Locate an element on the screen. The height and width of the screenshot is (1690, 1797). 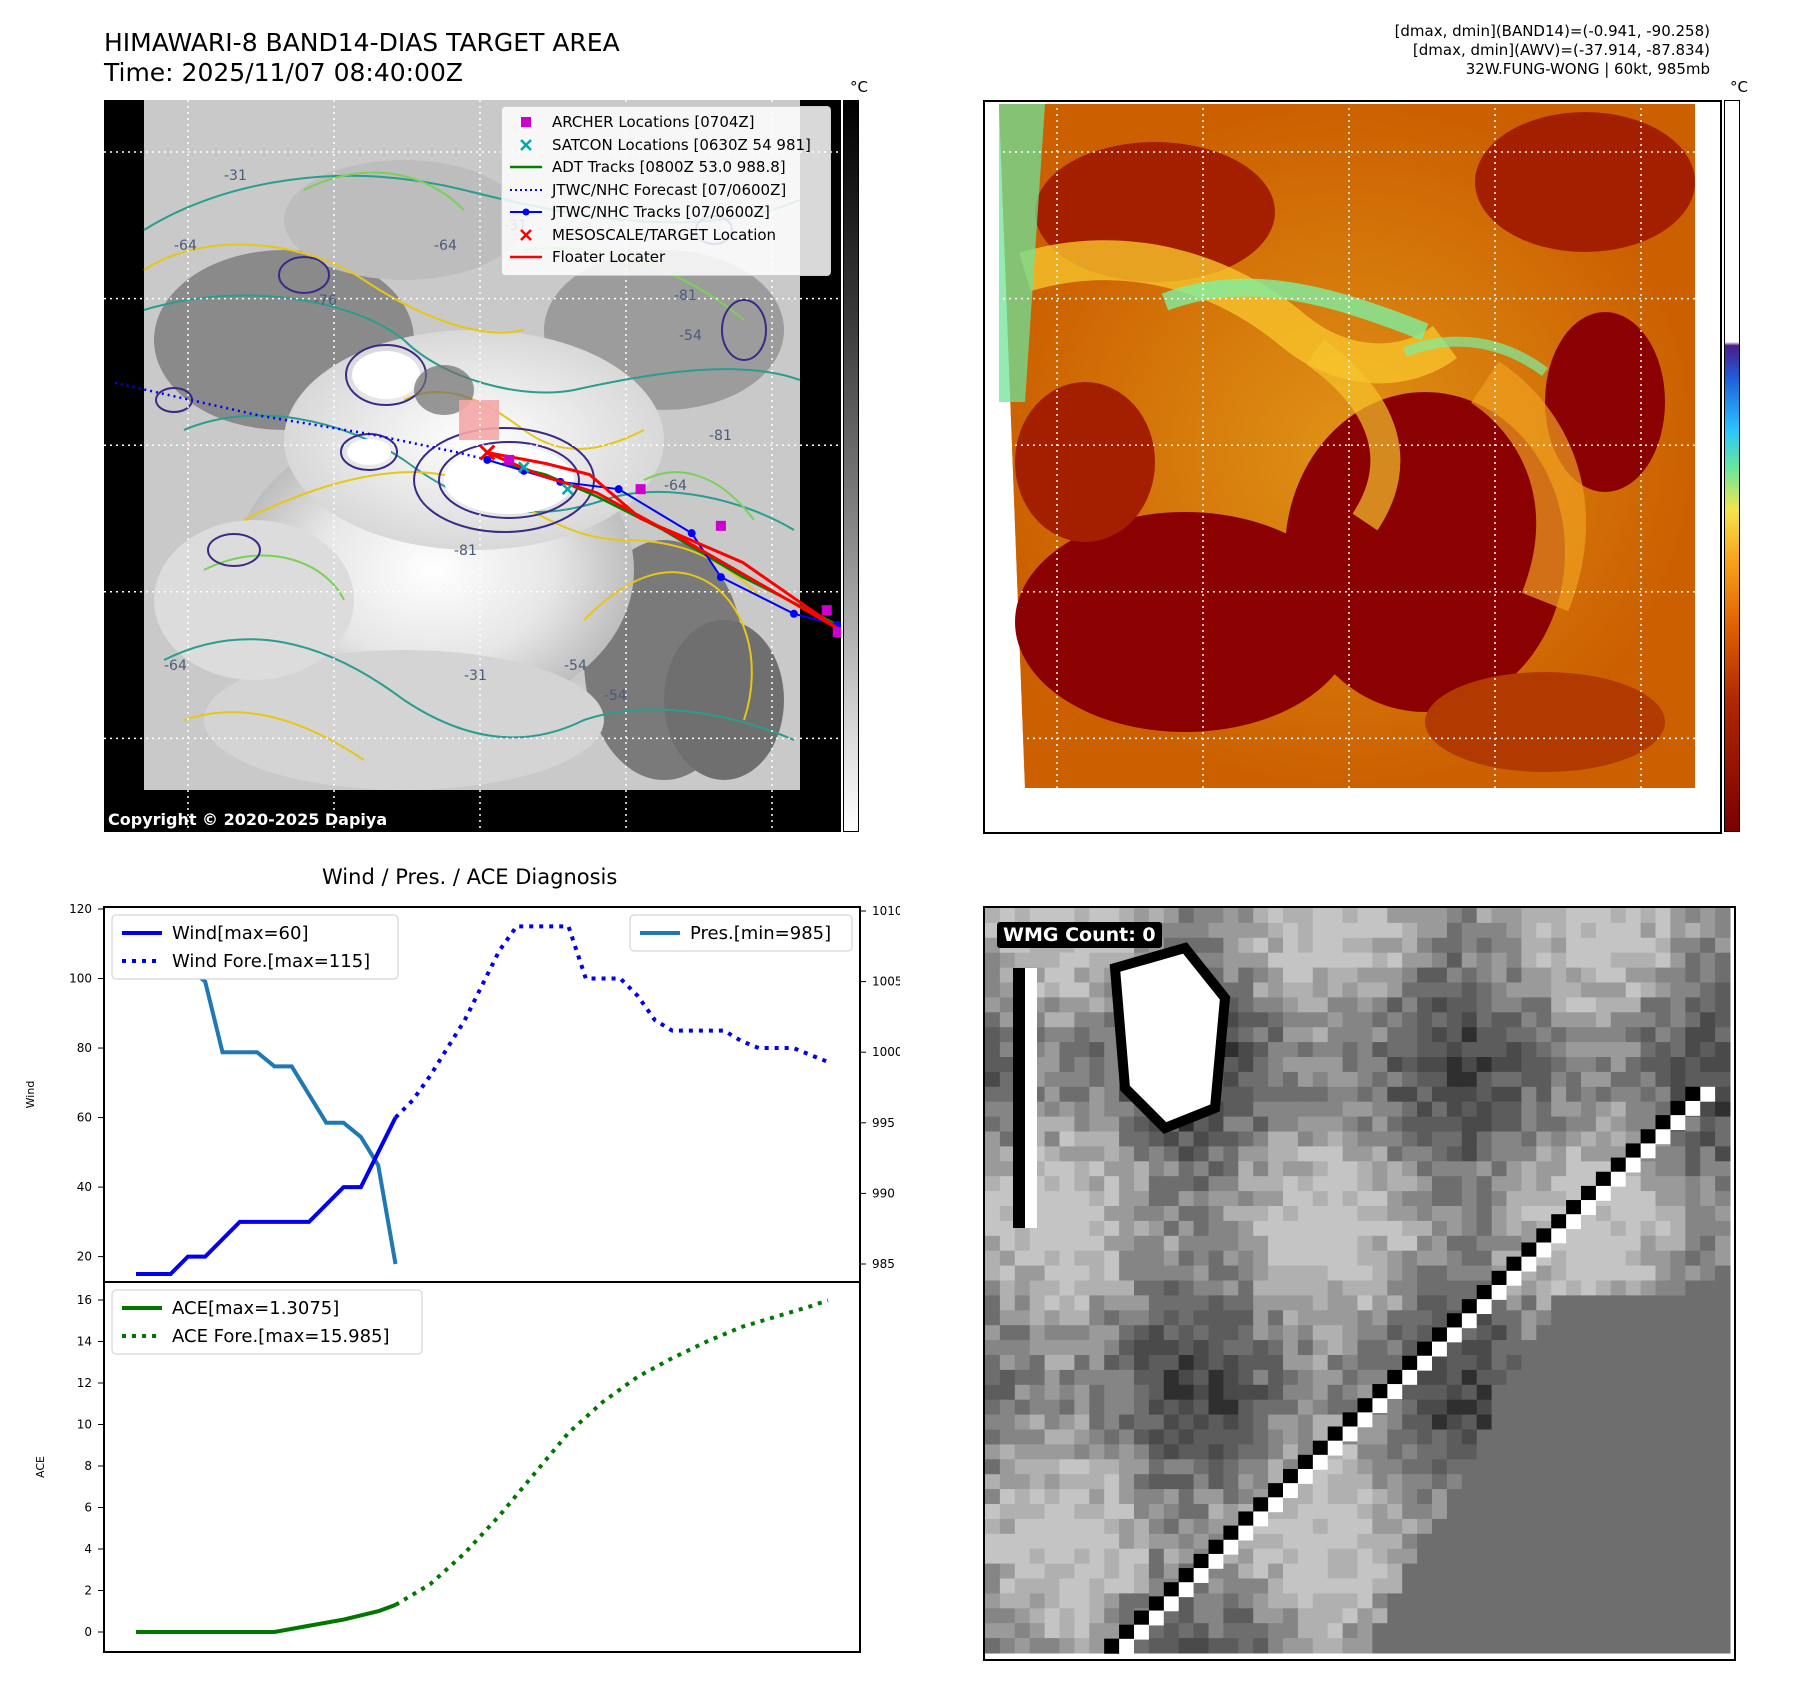
wind-tick-label: 60 is located at coordinates (84, 1118).